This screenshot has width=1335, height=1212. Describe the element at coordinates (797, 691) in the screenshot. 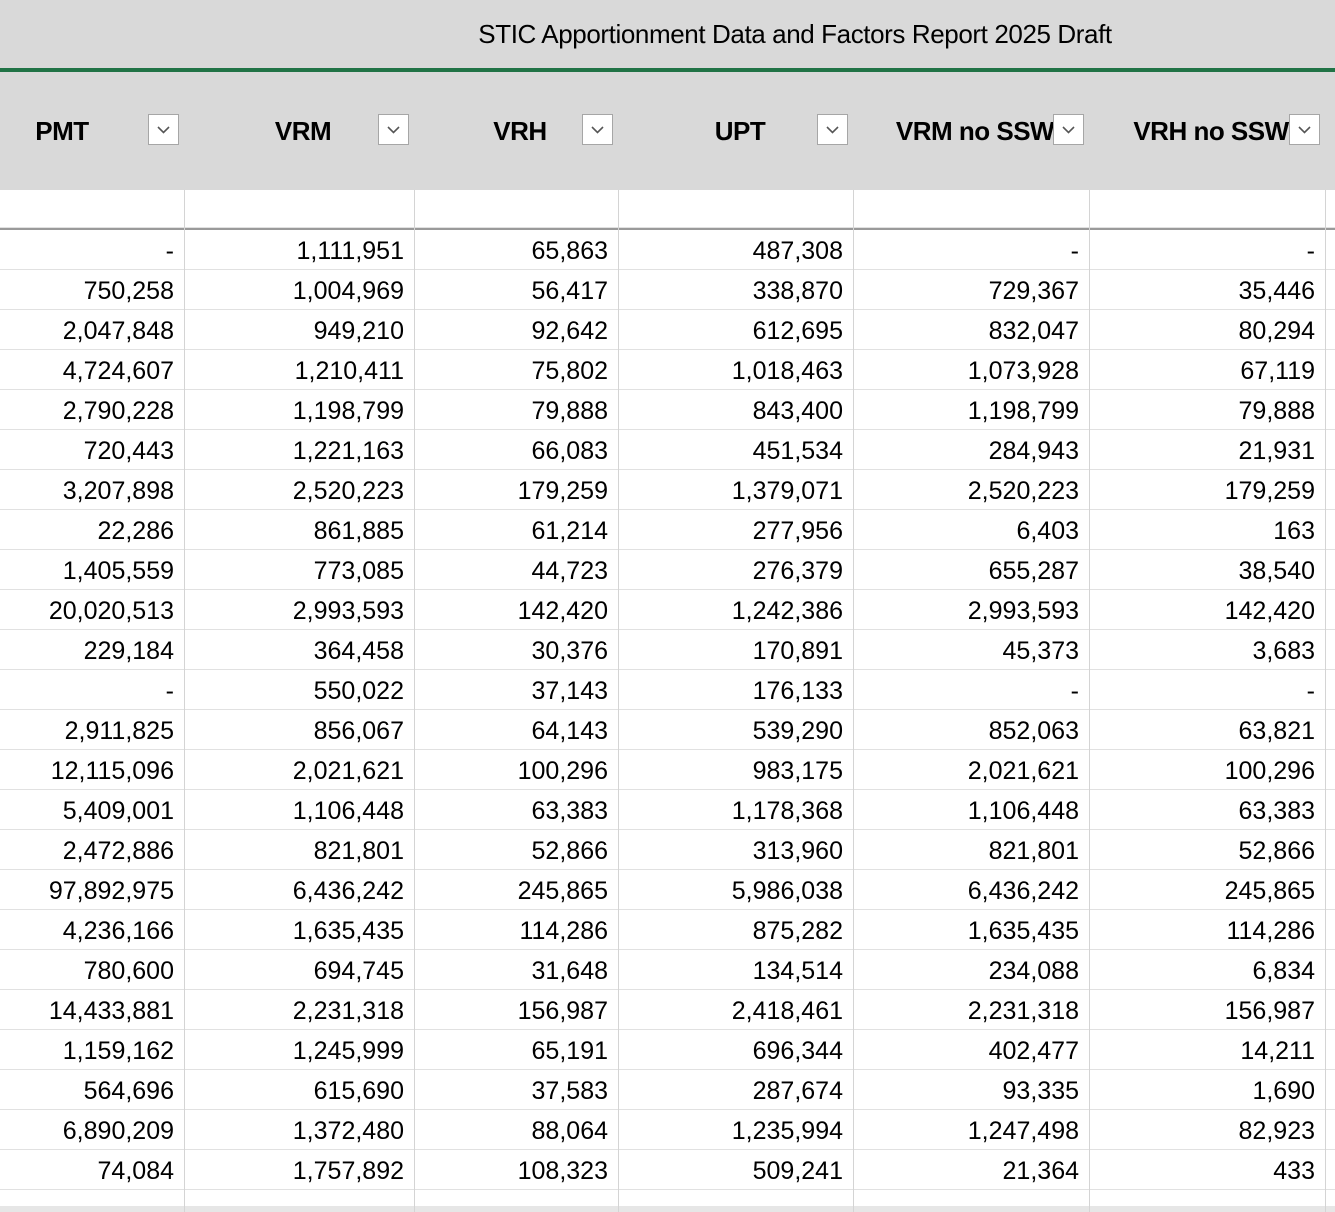

I see `table-cell: 176,133` at that location.